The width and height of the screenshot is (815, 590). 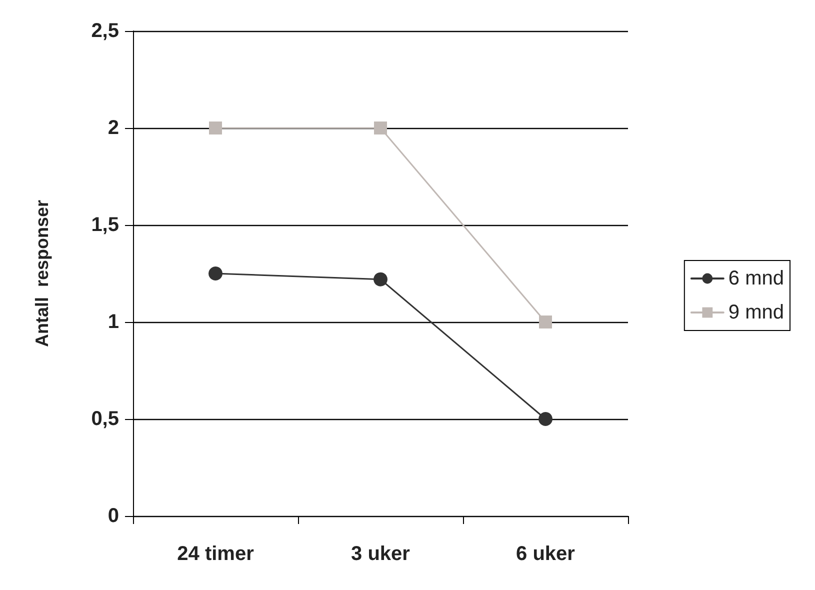 I want to click on legend-label: 9 mnd, so click(x=756, y=313).